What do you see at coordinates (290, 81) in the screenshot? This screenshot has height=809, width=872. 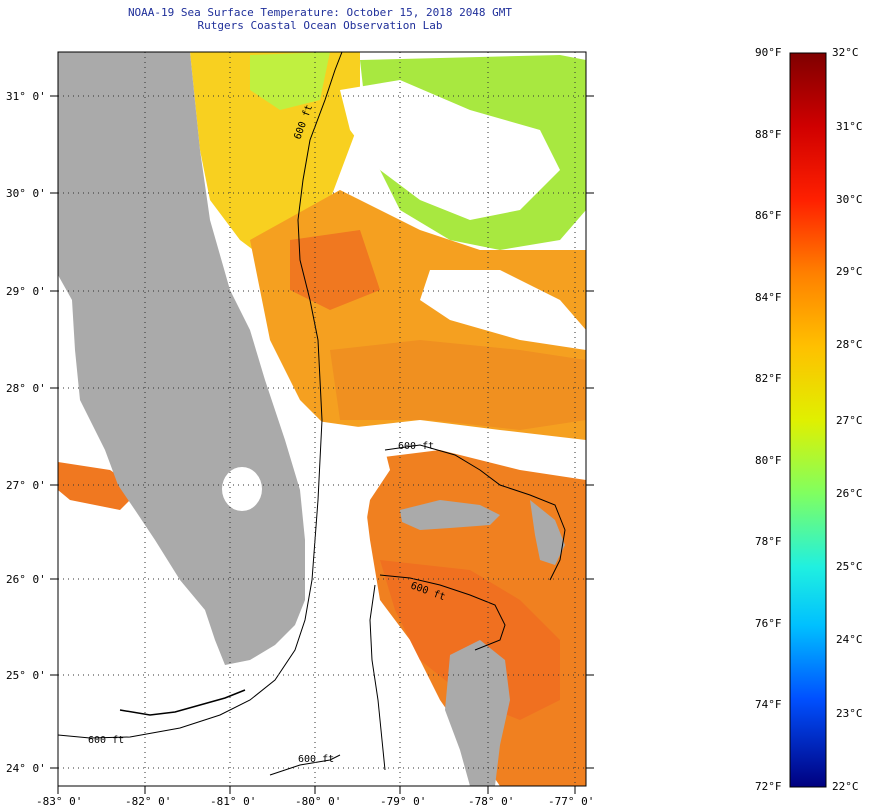 I see `sst-green-patch` at bounding box center [290, 81].